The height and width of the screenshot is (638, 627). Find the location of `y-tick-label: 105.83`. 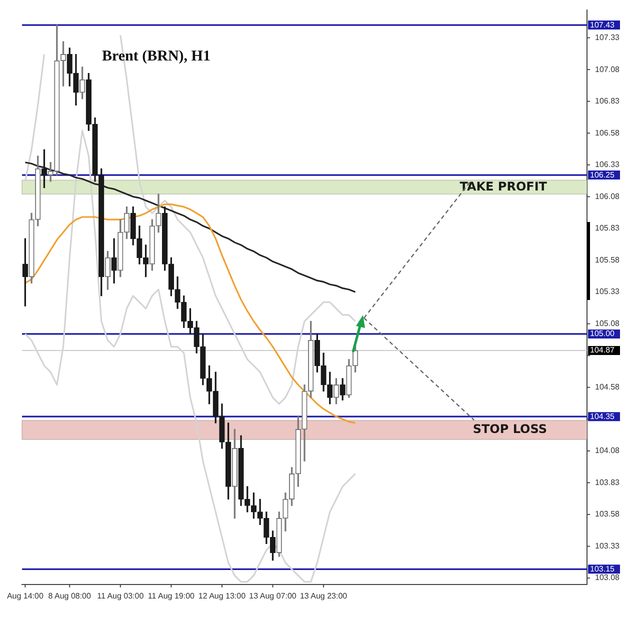

y-tick-label: 105.83 is located at coordinates (607, 228).